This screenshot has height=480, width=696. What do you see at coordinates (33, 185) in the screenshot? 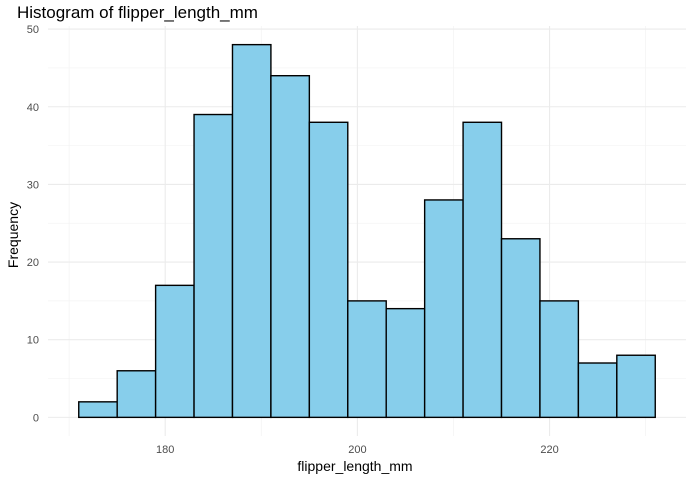
I see `y-tick-label: 30` at bounding box center [33, 185].